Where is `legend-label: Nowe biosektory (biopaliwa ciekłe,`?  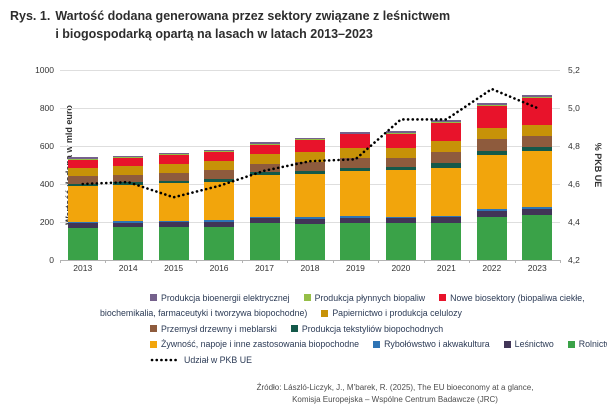
legend-label: Nowe biosektory (biopaliwa ciekłe, is located at coordinates (517, 297).